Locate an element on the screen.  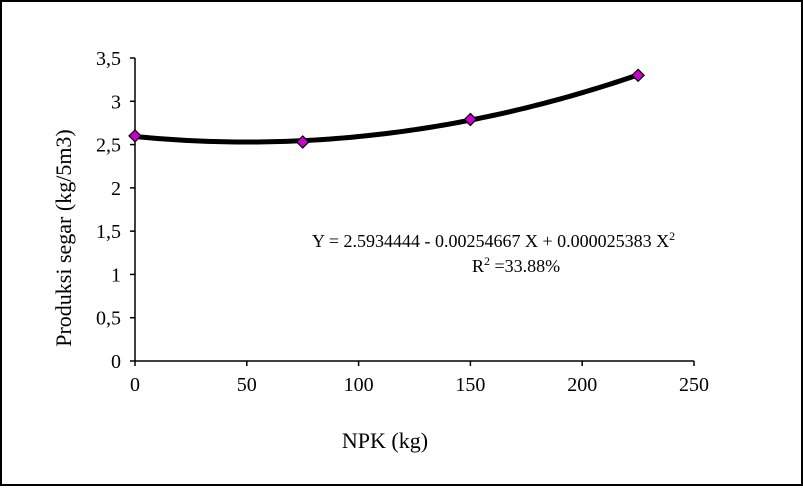
x-tick-label: 200 is located at coordinates (582, 385).